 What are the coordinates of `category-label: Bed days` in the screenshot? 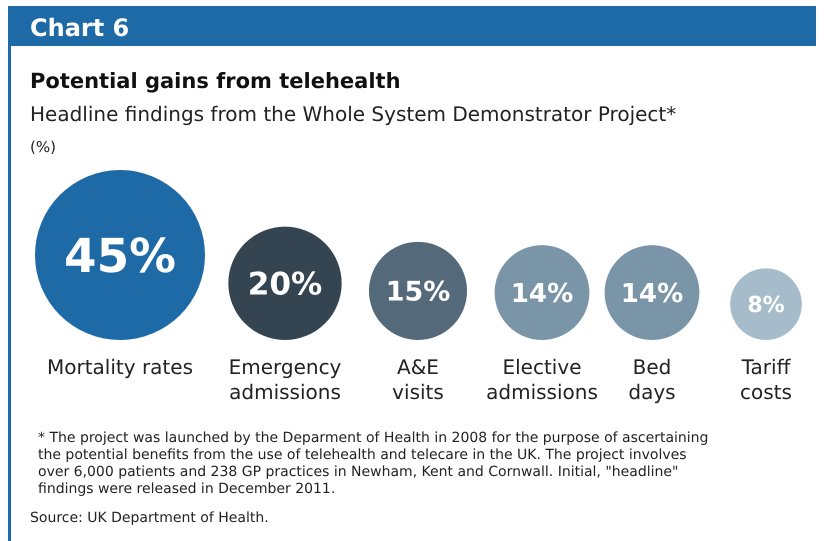 It's located at (652, 379).